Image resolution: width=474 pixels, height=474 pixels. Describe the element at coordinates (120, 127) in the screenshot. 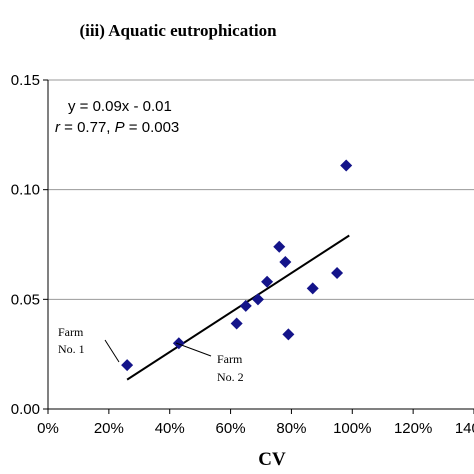

I see `equation-p-symbol: P` at that location.